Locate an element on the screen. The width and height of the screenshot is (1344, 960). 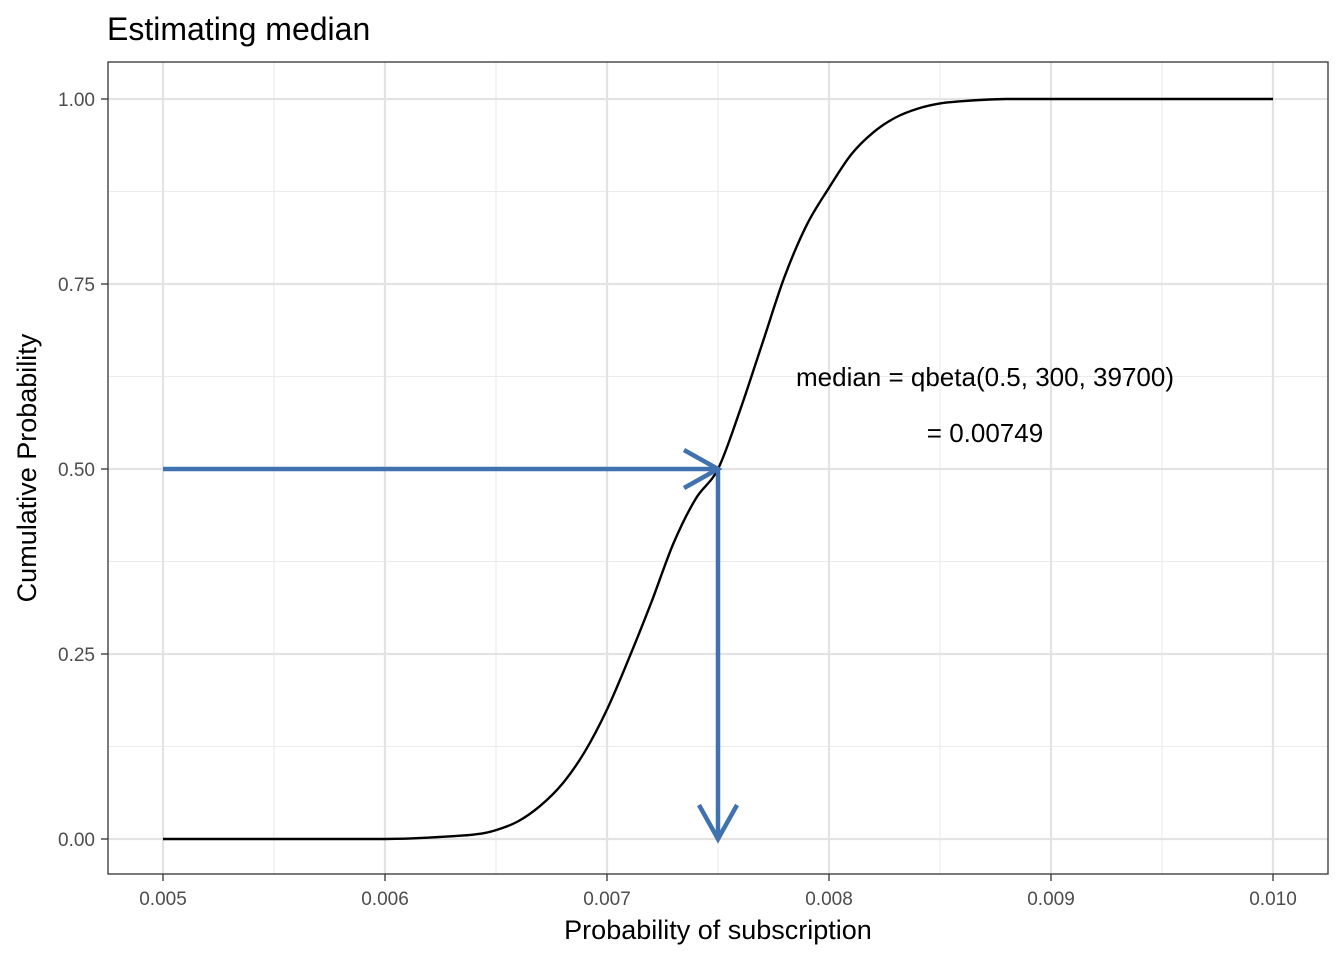
y-tick-label: 1.00 is located at coordinates (76, 100).